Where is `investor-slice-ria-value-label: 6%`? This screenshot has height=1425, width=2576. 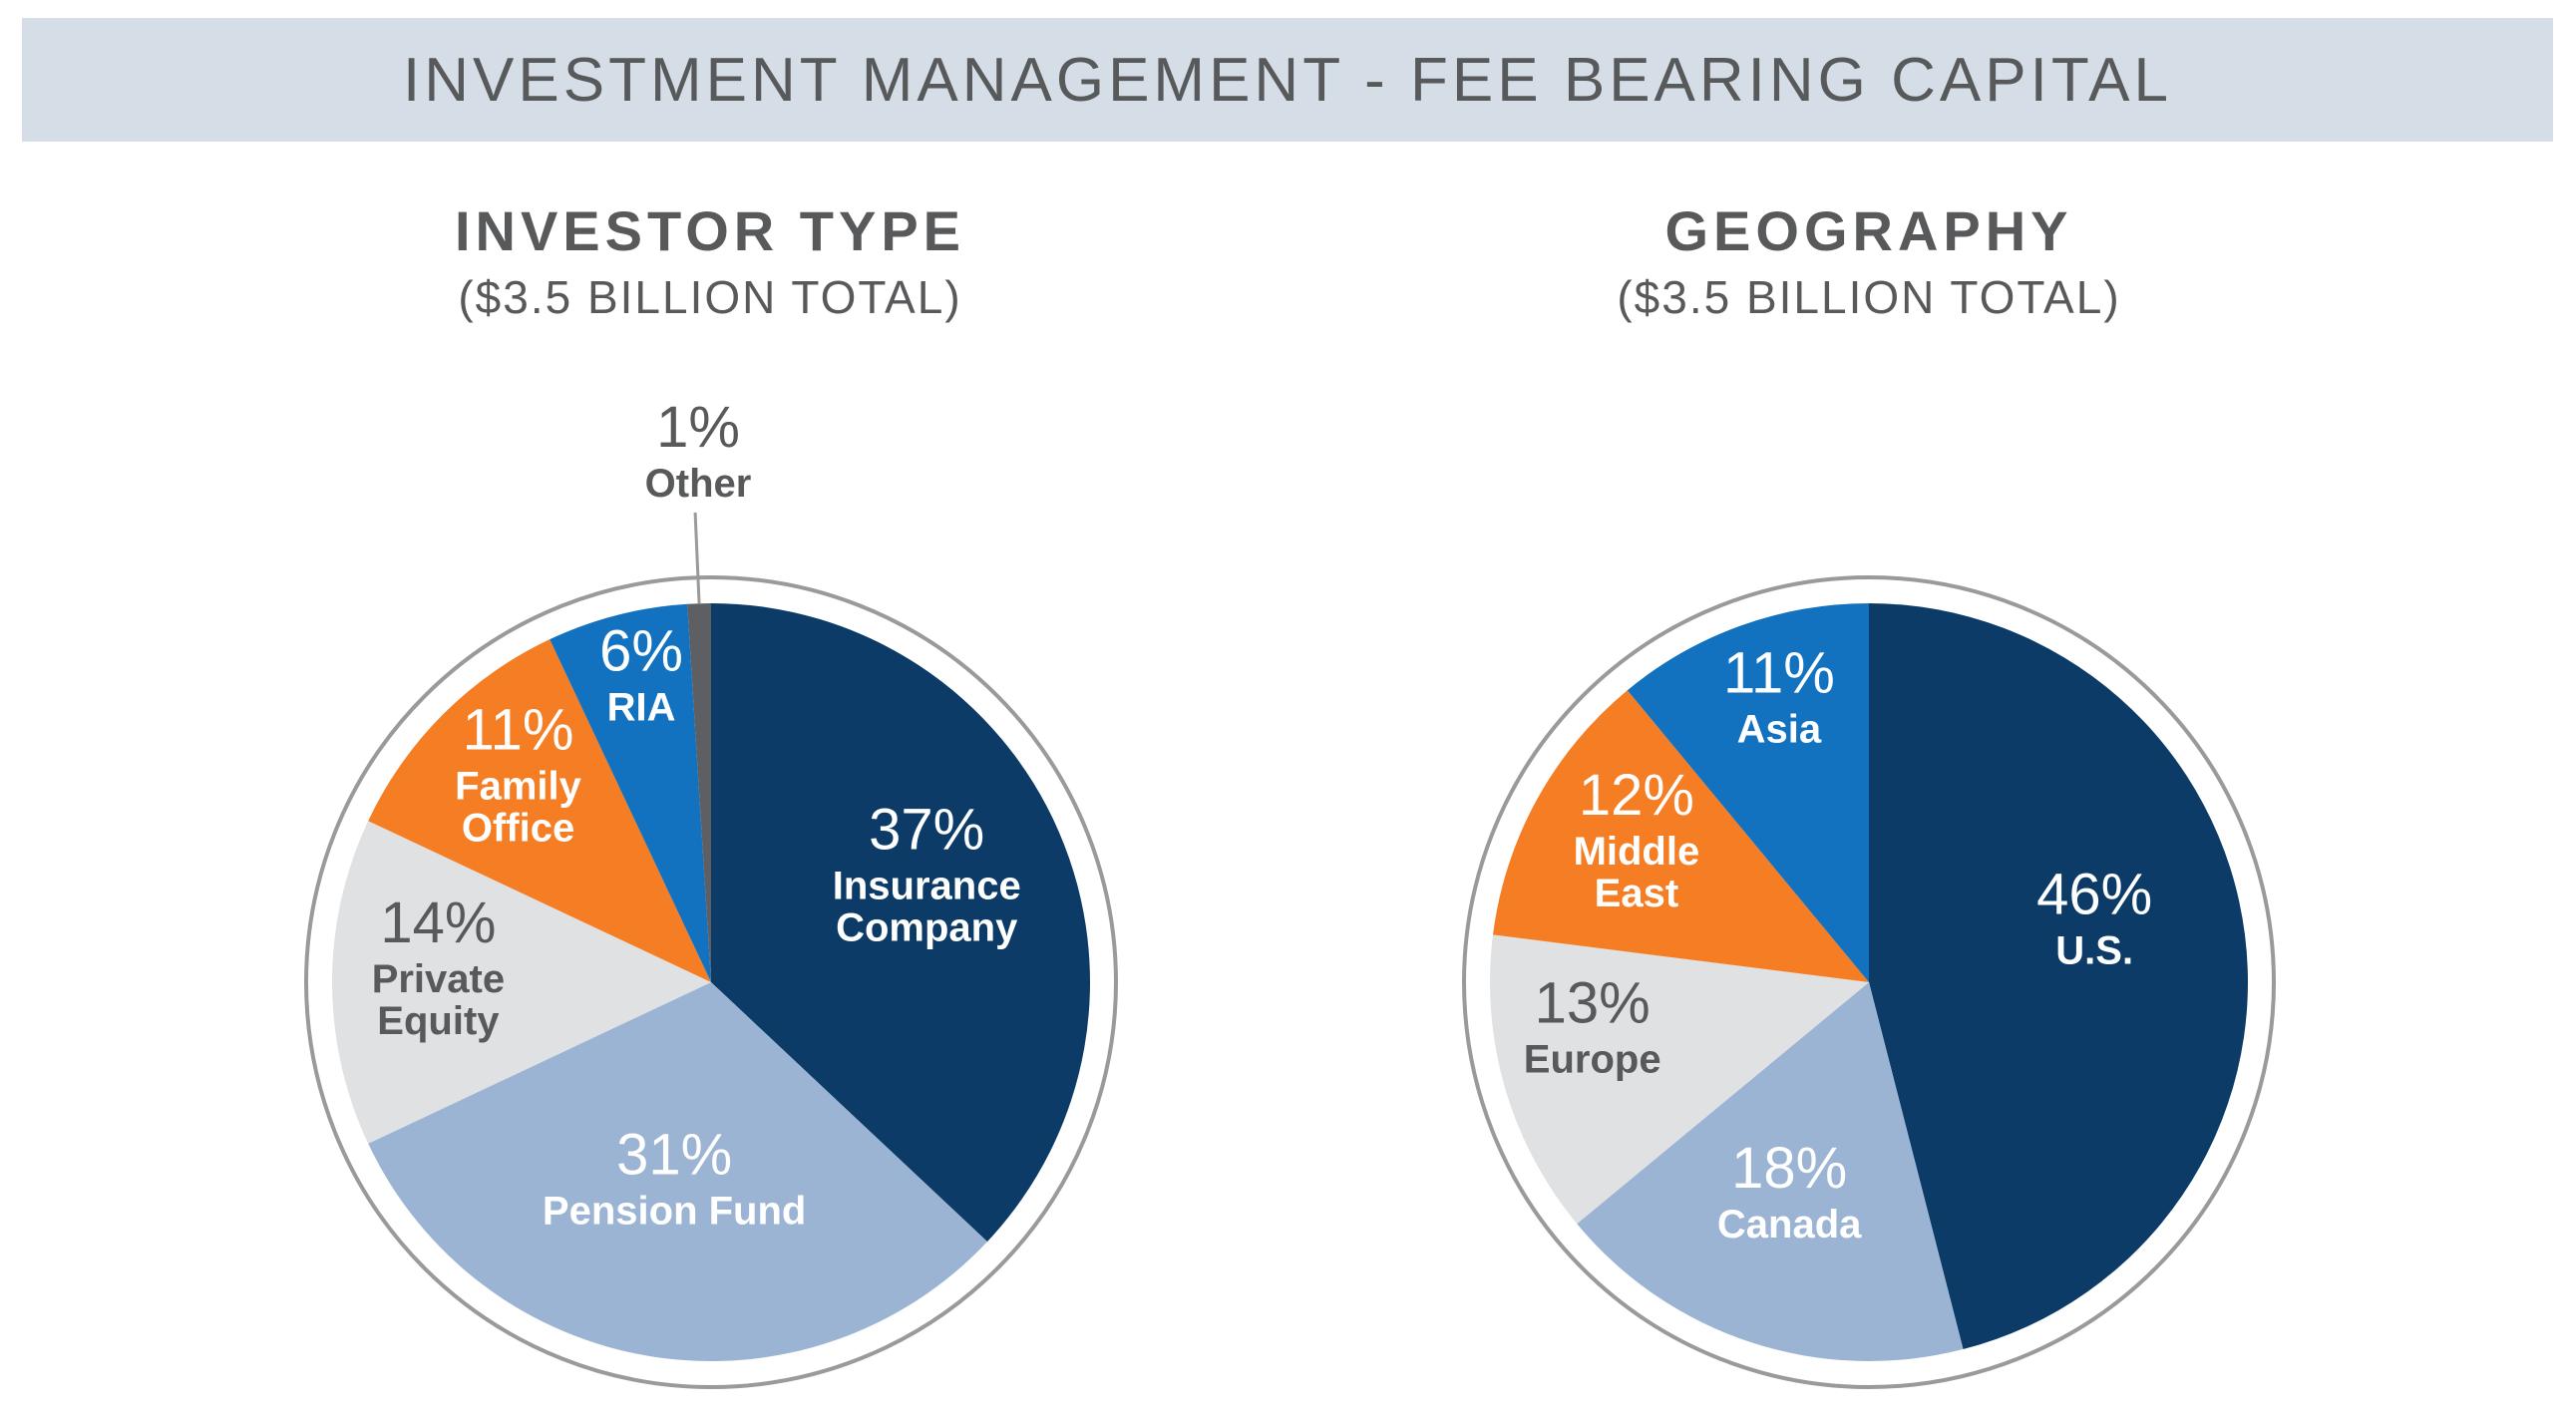
investor-slice-ria-value-label: 6% is located at coordinates (641, 651).